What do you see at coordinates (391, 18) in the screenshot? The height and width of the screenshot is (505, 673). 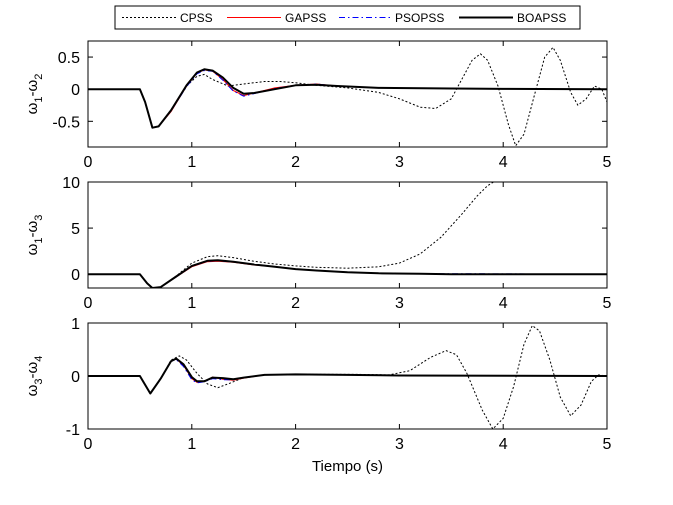 I see `legend-entry-psopss: PSOPSS` at bounding box center [391, 18].